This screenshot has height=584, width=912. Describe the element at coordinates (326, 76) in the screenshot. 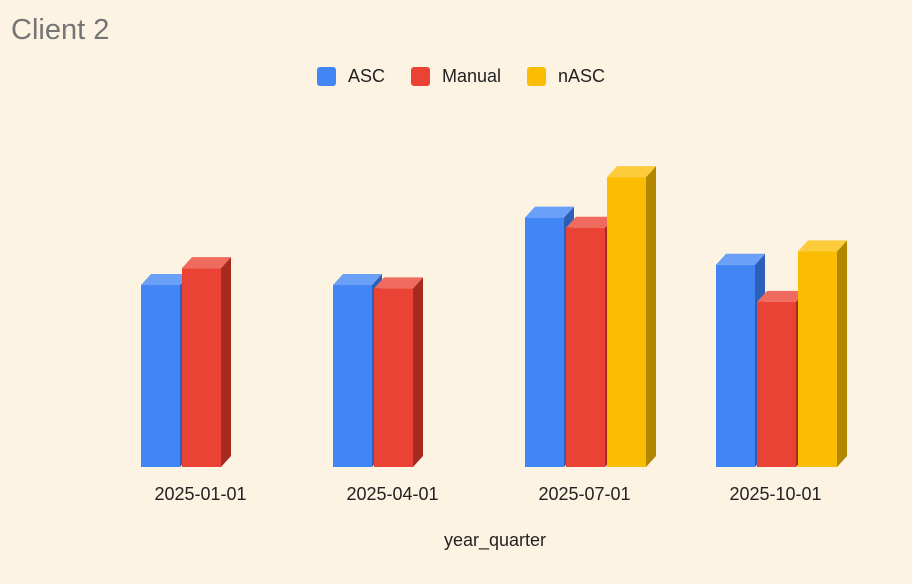

I see `legend-swatch-asc` at that location.